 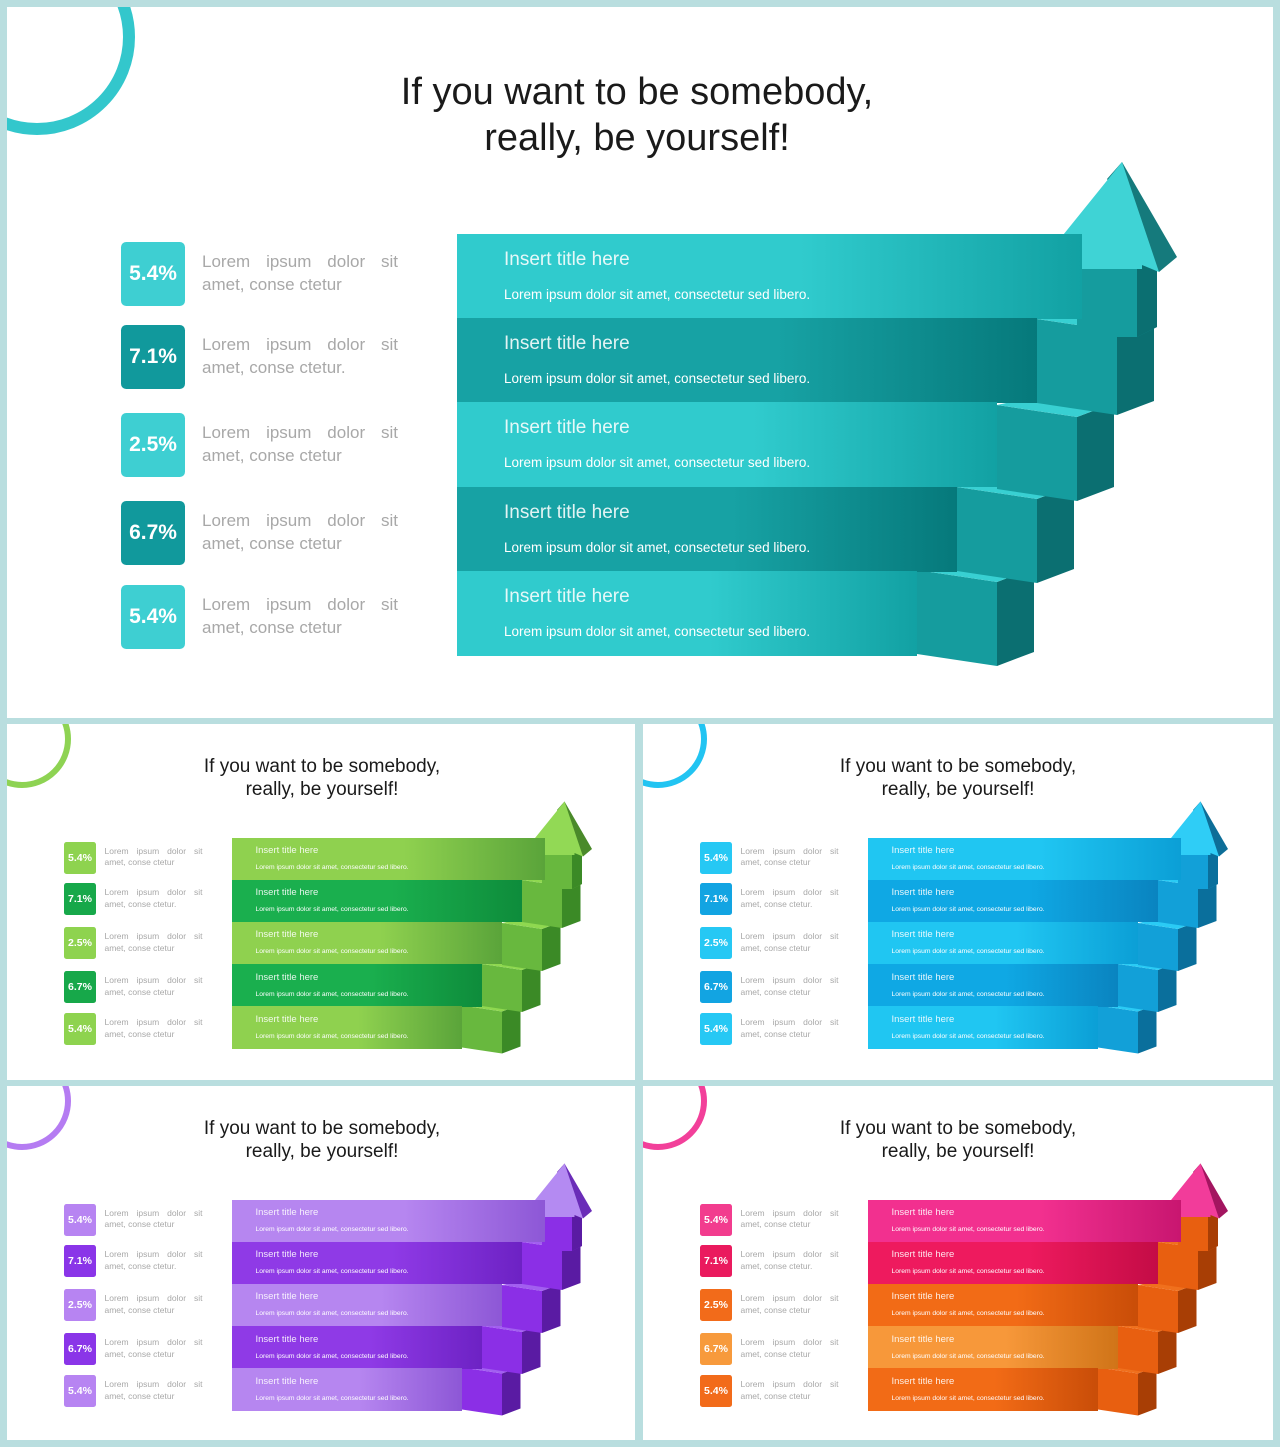 What do you see at coordinates (637, 138) in the screenshot?
I see `title-line-2: really, be yourself!` at bounding box center [637, 138].